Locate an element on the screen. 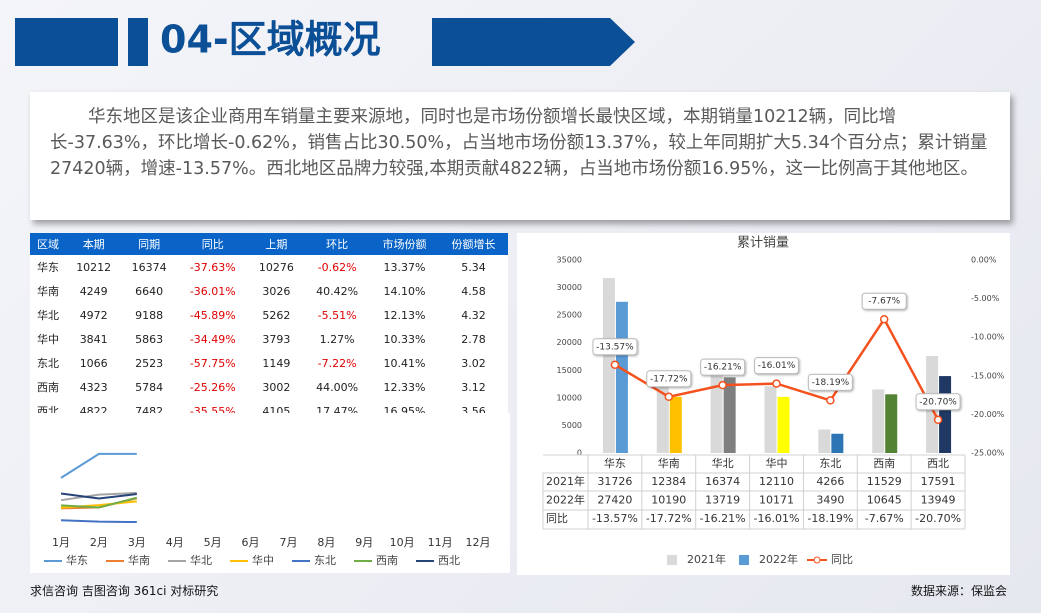  column-header: 区域 is located at coordinates (48, 244).